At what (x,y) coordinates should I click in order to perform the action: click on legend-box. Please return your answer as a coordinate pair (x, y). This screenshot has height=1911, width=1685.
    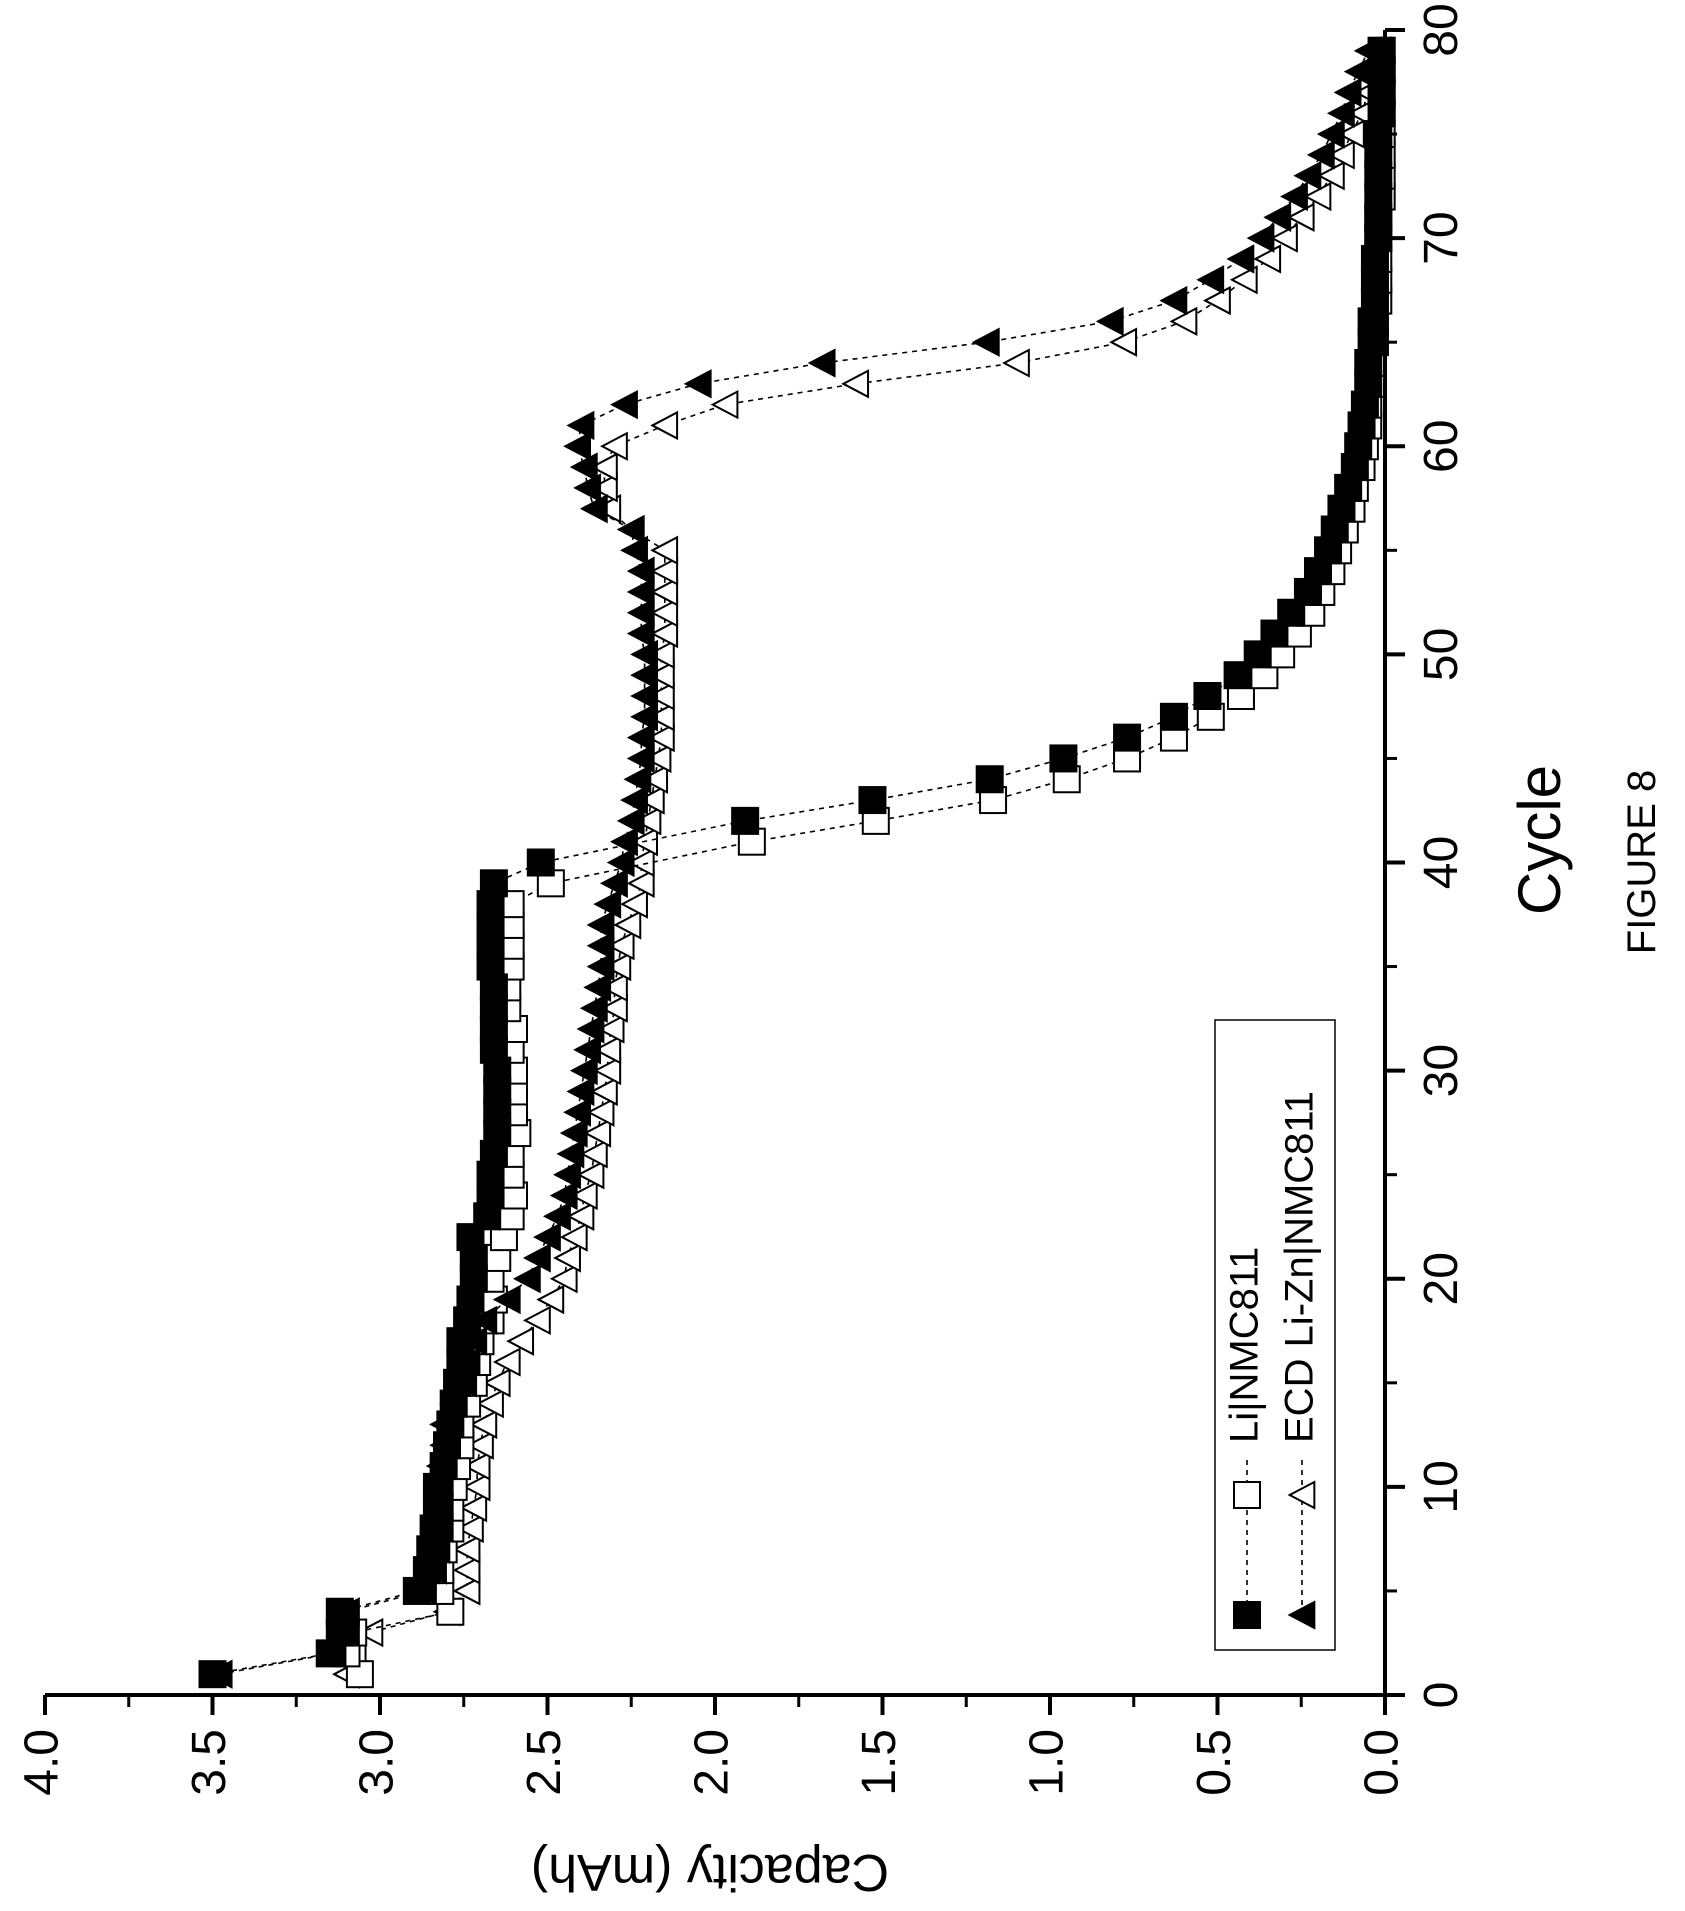
    Looking at the image, I should click on (1275, 1335).